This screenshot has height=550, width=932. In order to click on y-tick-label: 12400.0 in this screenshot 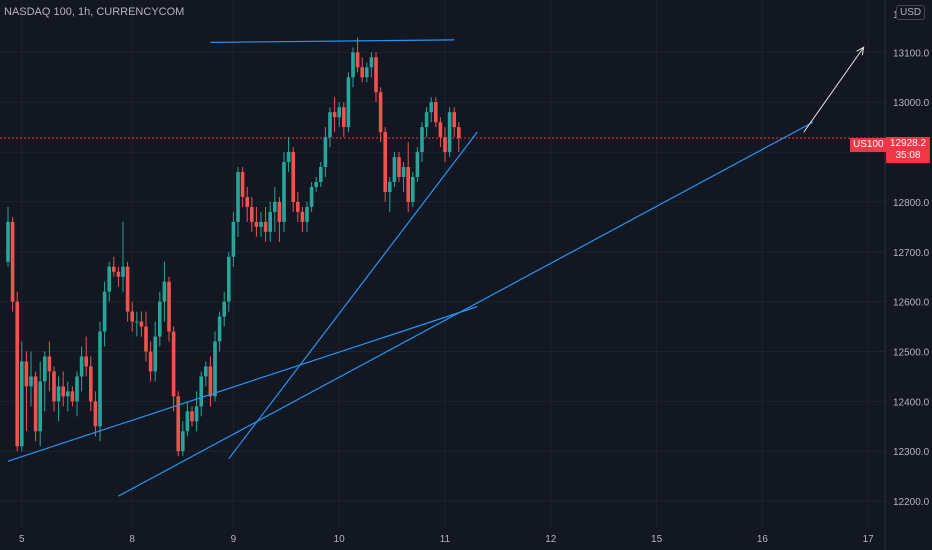, I will do `click(911, 402)`.